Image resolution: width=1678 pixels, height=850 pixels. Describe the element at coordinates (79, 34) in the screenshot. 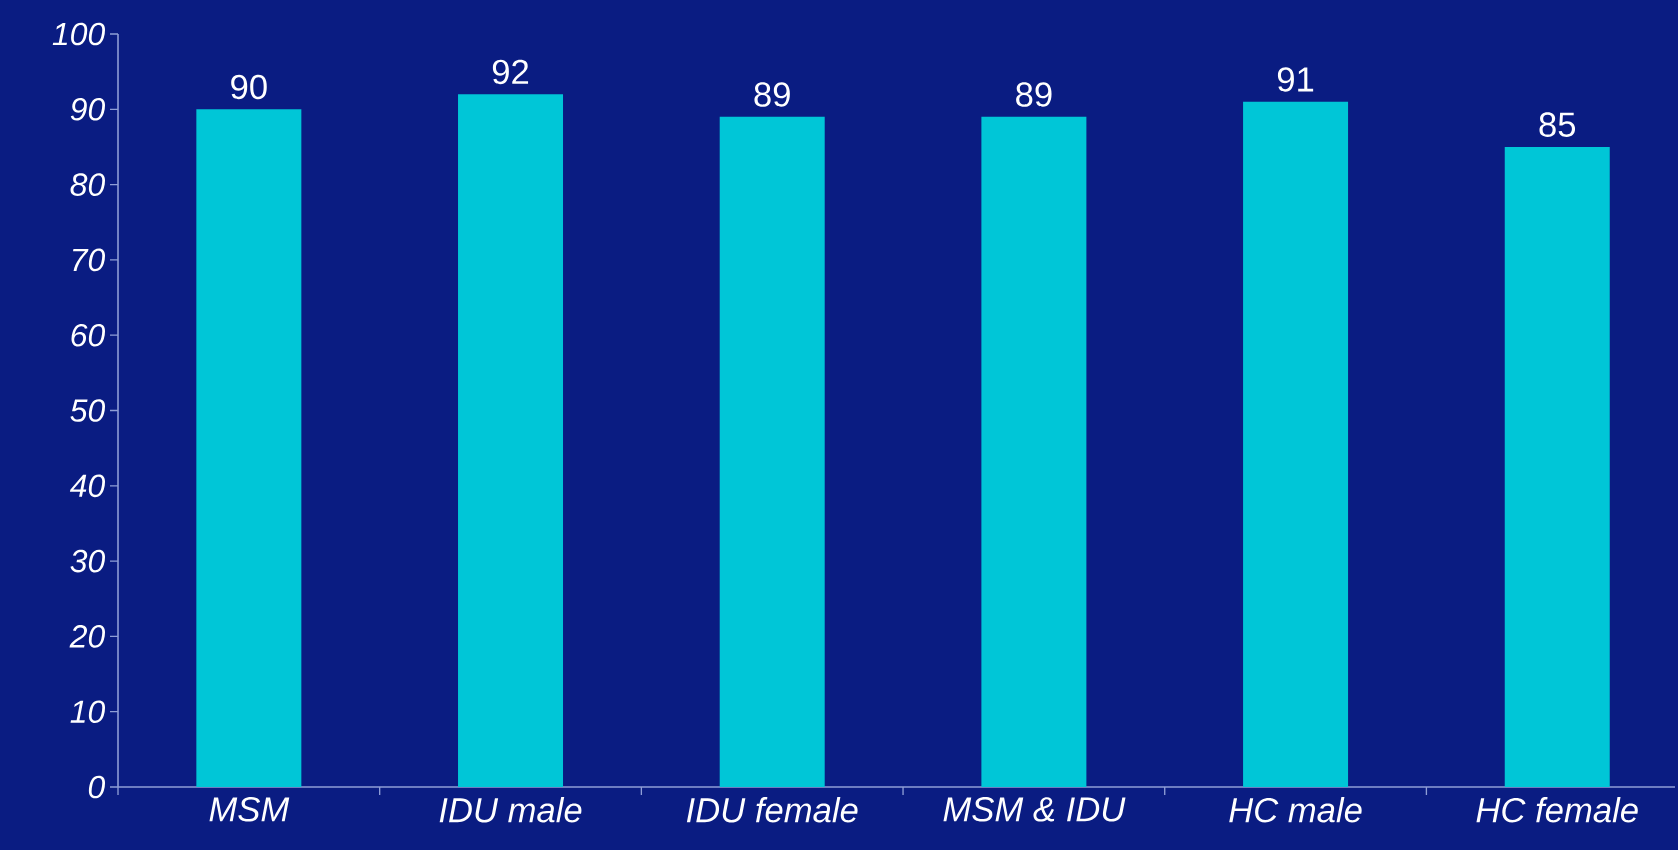

I see `y-tick-label: 100` at that location.